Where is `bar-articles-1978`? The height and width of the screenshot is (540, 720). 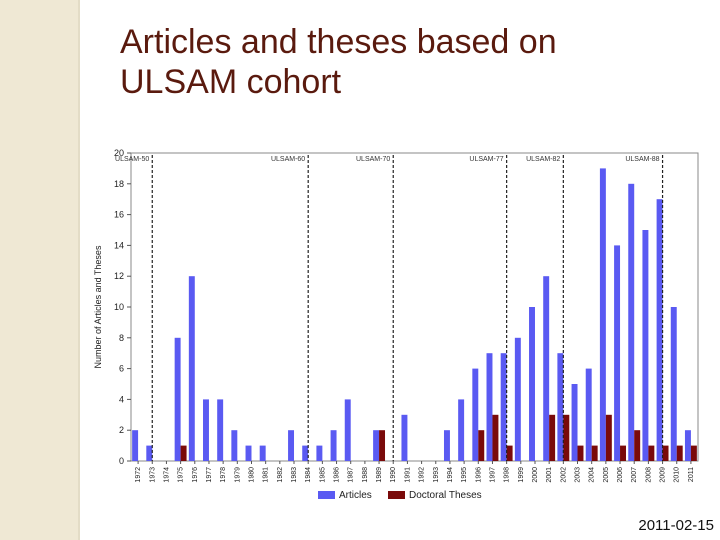 bar-articles-1978 is located at coordinates (220, 430).